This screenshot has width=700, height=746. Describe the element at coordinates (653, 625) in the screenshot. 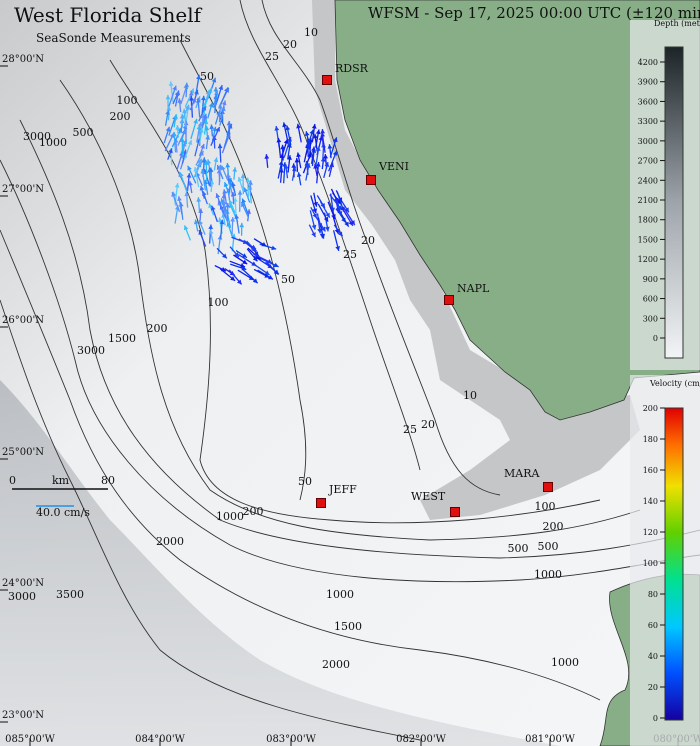

I see `velocity-tick-label: 60` at that location.